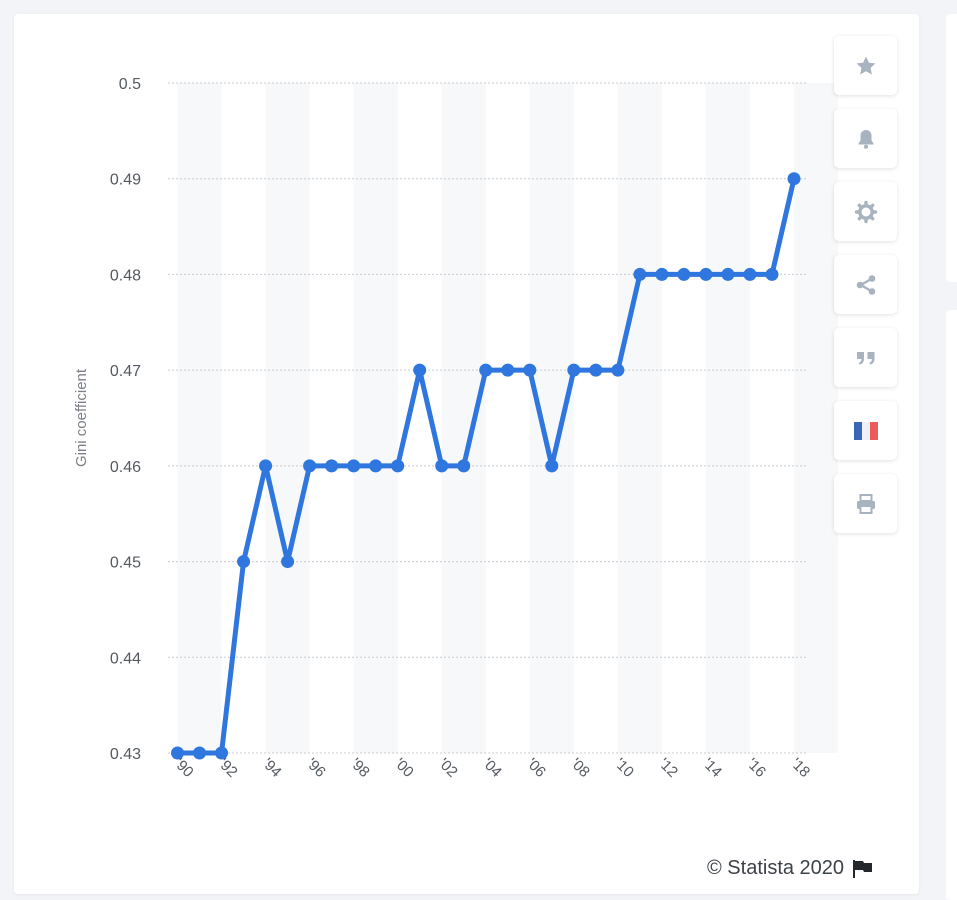 This screenshot has height=900, width=957. I want to click on share-icon, so click(865, 284).